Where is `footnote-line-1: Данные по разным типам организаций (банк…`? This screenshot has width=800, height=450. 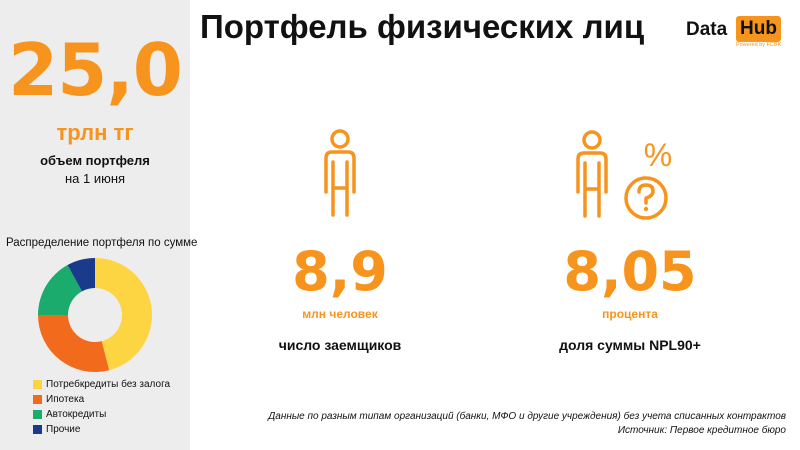 footnote-line-1: Данные по разным типам организаций (банк… is located at coordinates (527, 416).